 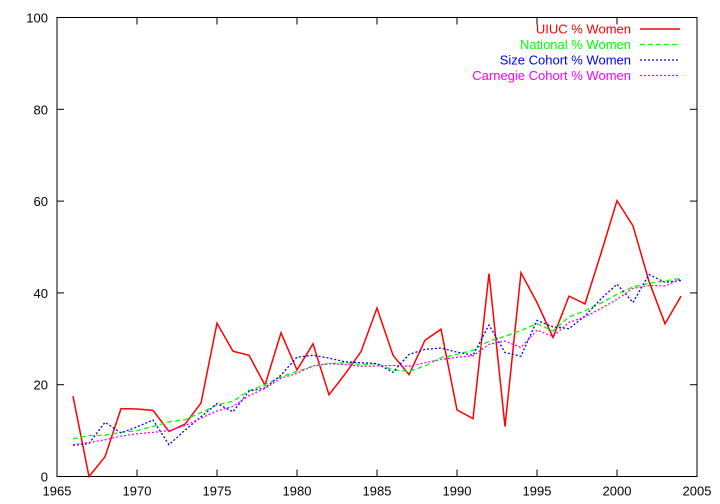 What do you see at coordinates (137, 491) in the screenshot?
I see `x-tick-label: 1970` at bounding box center [137, 491].